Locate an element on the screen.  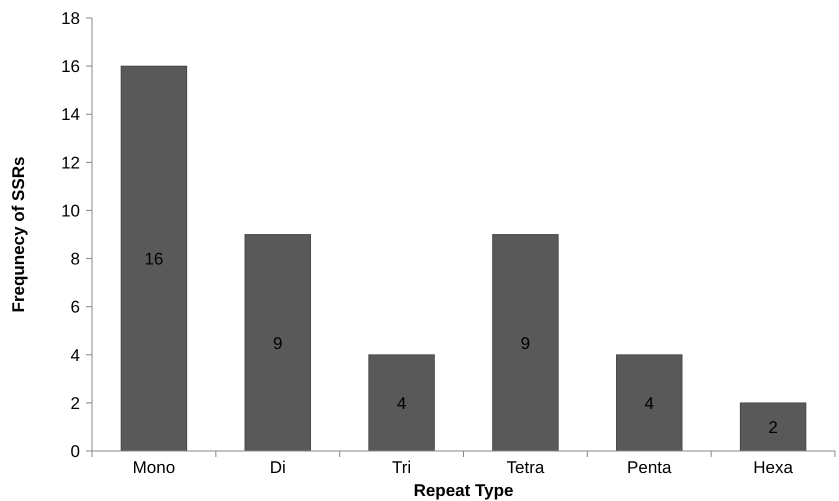
y-tick-label: 16 is located at coordinates (70, 66).